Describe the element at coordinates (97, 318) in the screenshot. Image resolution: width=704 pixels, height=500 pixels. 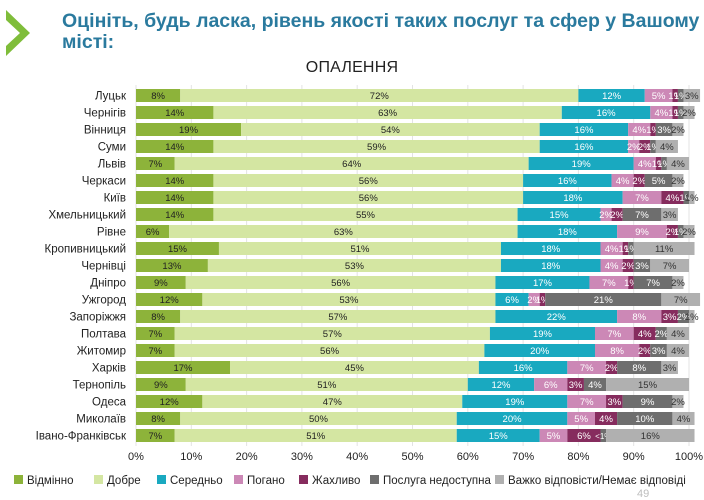
I see `category-label: Запоріжжя` at that location.